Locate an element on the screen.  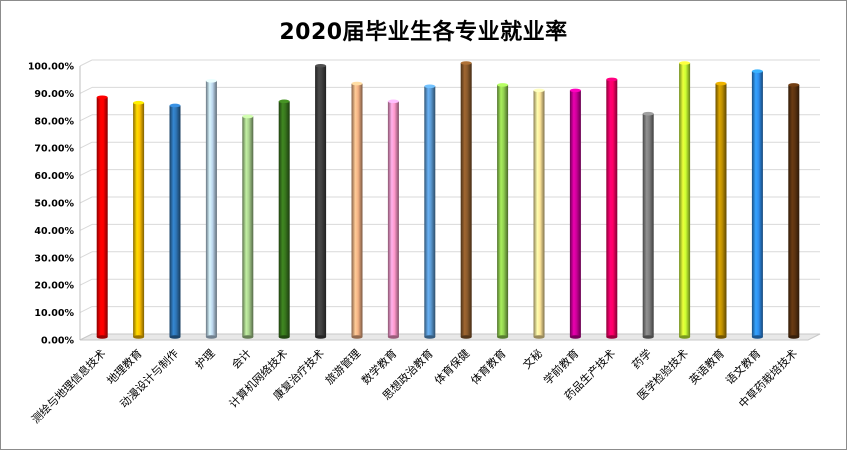
y-tick-label: 40.00% is located at coordinates (54, 231).